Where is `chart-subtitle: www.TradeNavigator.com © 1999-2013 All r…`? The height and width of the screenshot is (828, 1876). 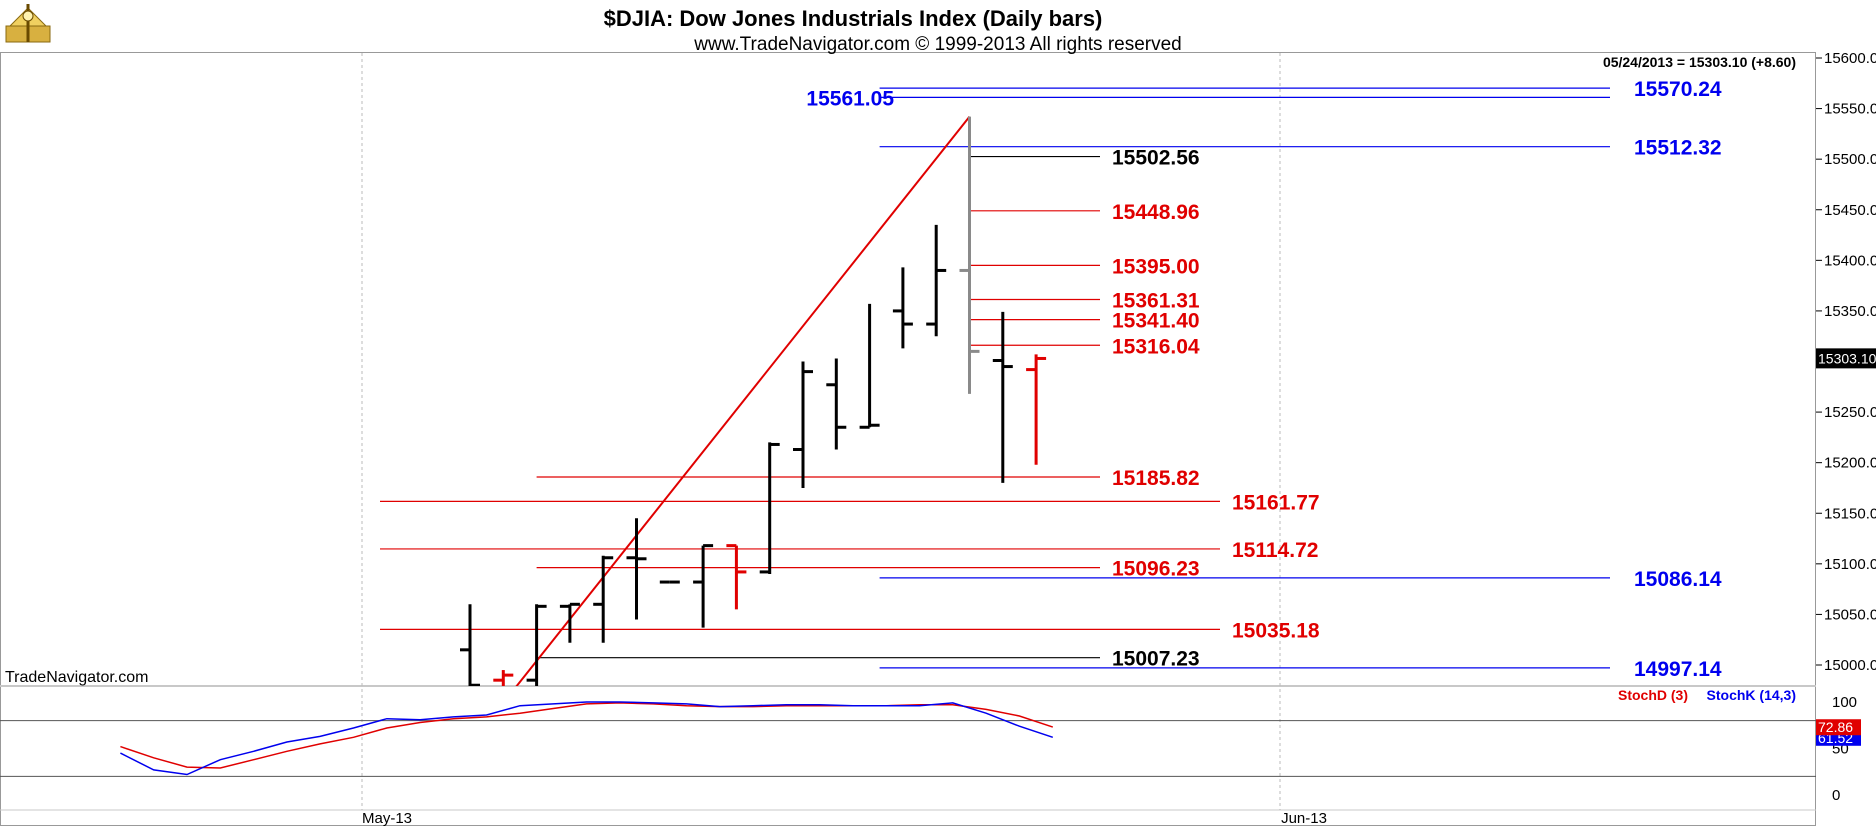
chart-subtitle: www.TradeNavigator.com © 1999-2013 All r… is located at coordinates (937, 44).